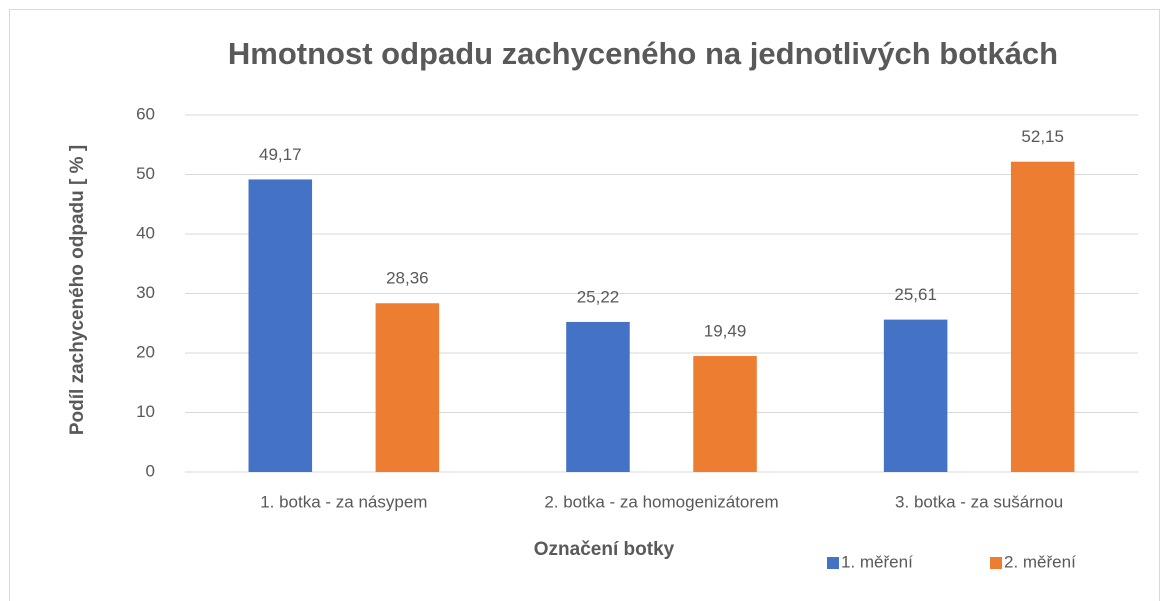 The image size is (1170, 601). I want to click on data-label: 25,61, so click(915, 294).